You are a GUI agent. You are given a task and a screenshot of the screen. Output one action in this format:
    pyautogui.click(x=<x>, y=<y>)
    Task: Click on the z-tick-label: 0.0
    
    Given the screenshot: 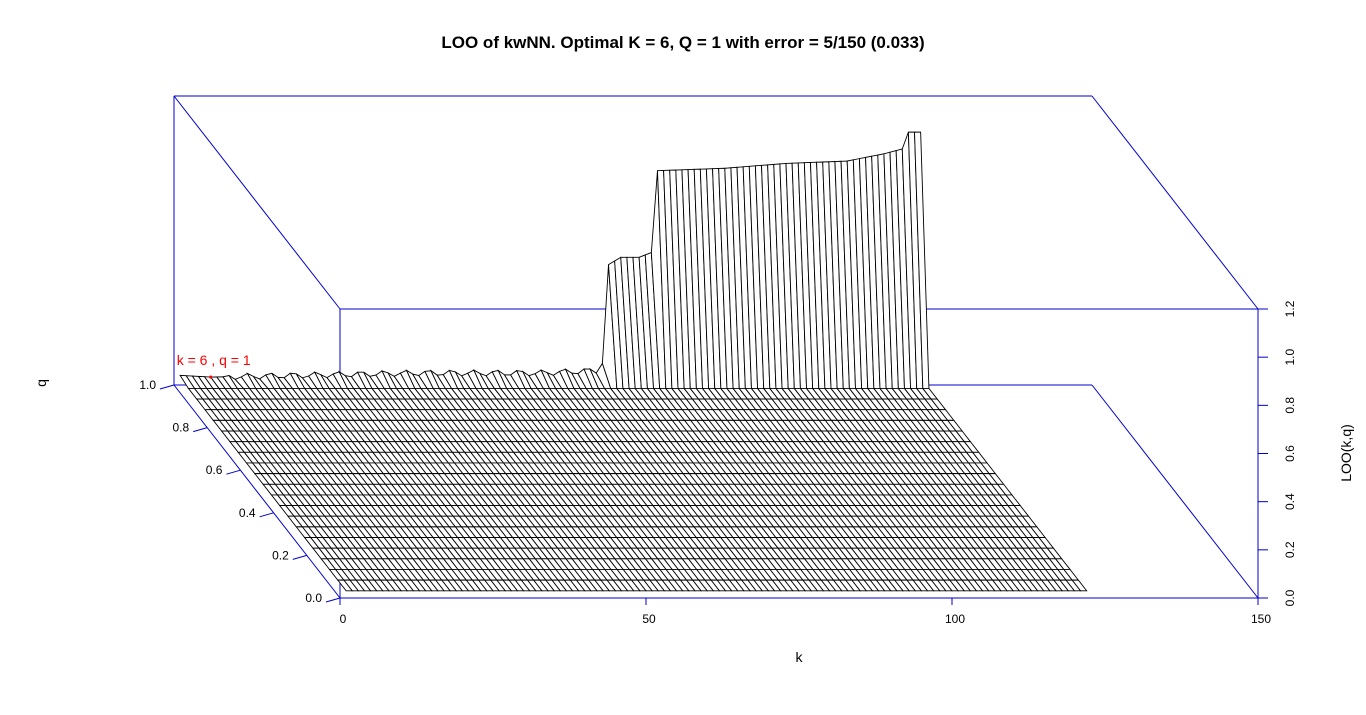 What is the action you would take?
    pyautogui.click(x=1290, y=597)
    